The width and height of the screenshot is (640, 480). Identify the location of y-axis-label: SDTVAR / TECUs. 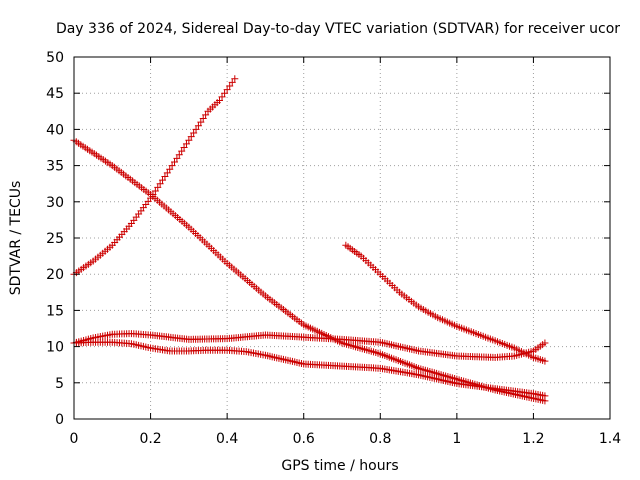
(16, 238).